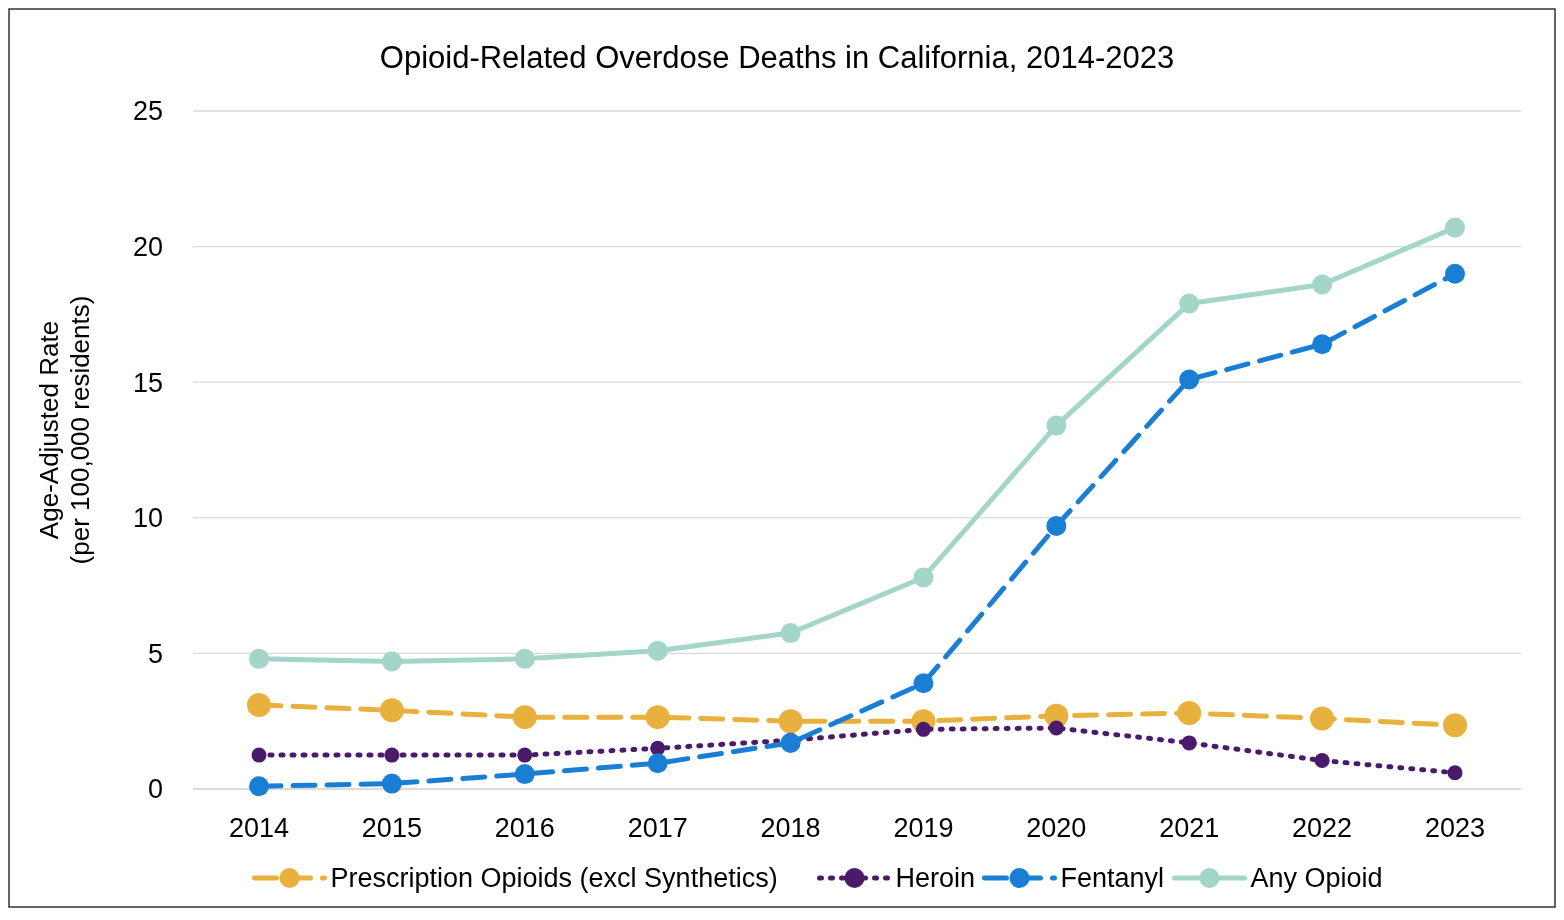 Image resolution: width=1564 pixels, height=920 pixels. What do you see at coordinates (259, 828) in the screenshot?
I see `x-tick-label: 2014` at bounding box center [259, 828].